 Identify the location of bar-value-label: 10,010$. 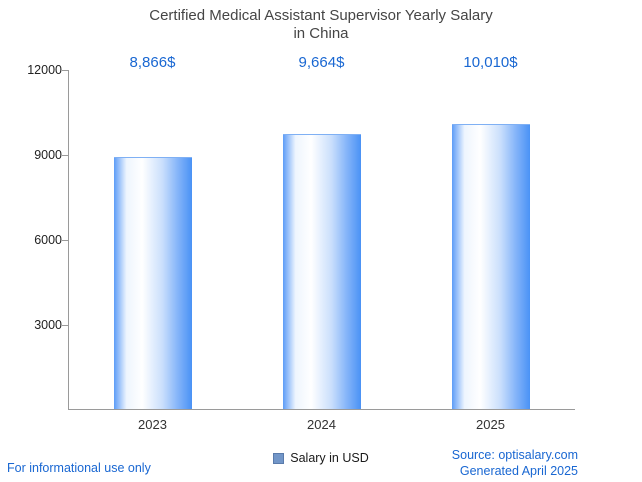
(490, 62).